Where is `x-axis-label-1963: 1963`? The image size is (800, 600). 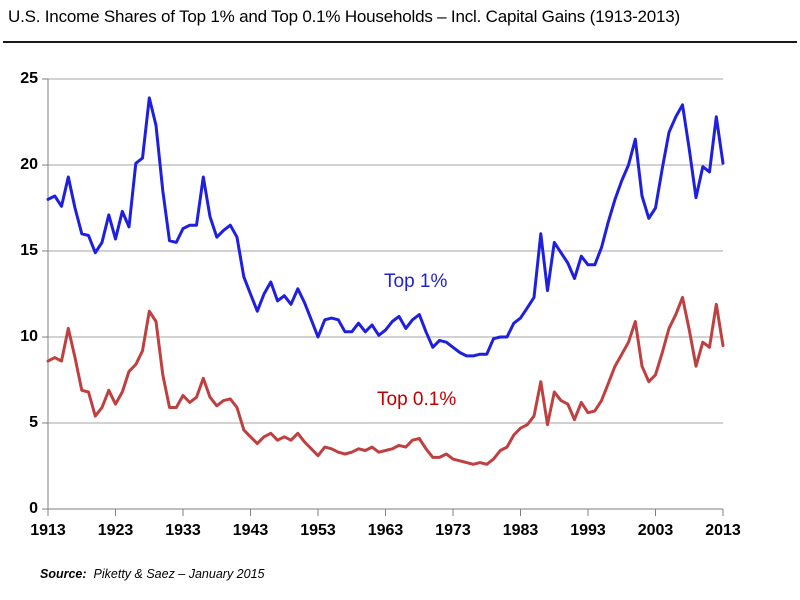
x-axis-label-1963: 1963 is located at coordinates (385, 530).